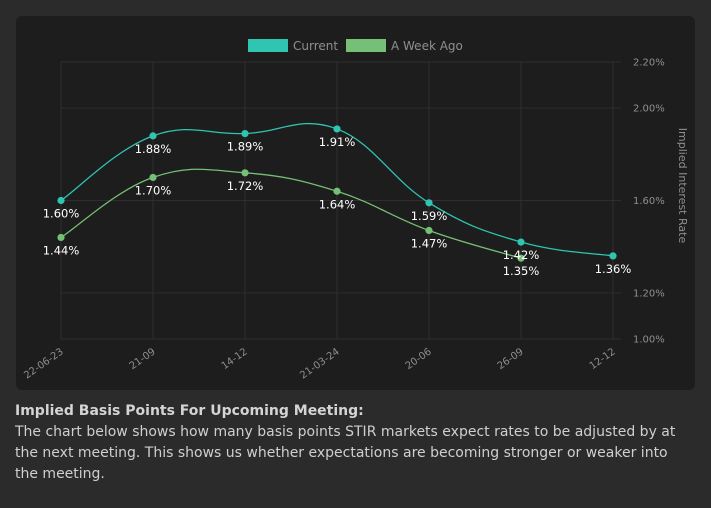  Describe the element at coordinates (291, 213) in the screenshot. I see `series-line-week-ago` at that location.